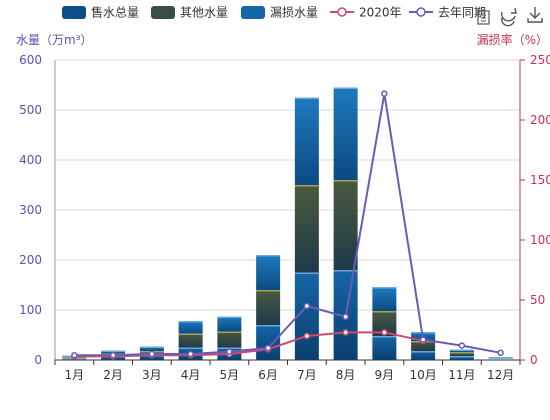 The height and width of the screenshot is (420, 550). What do you see at coordinates (30, 110) in the screenshot?
I see `y-left-tick-label: 500` at bounding box center [30, 110].